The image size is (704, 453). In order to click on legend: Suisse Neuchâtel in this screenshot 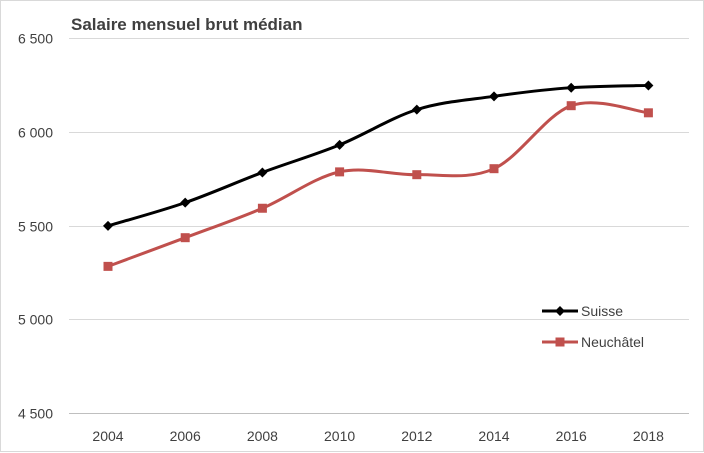, I will do `click(593, 326)`.